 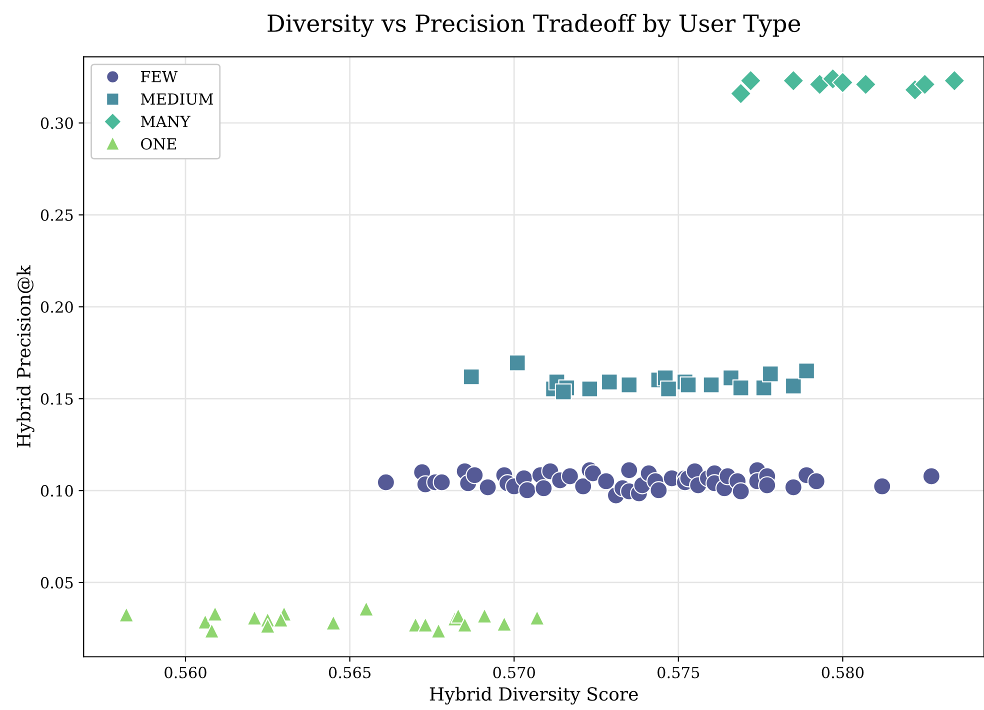 I want to click on y-tick-label: 0.20, so click(x=56, y=307).